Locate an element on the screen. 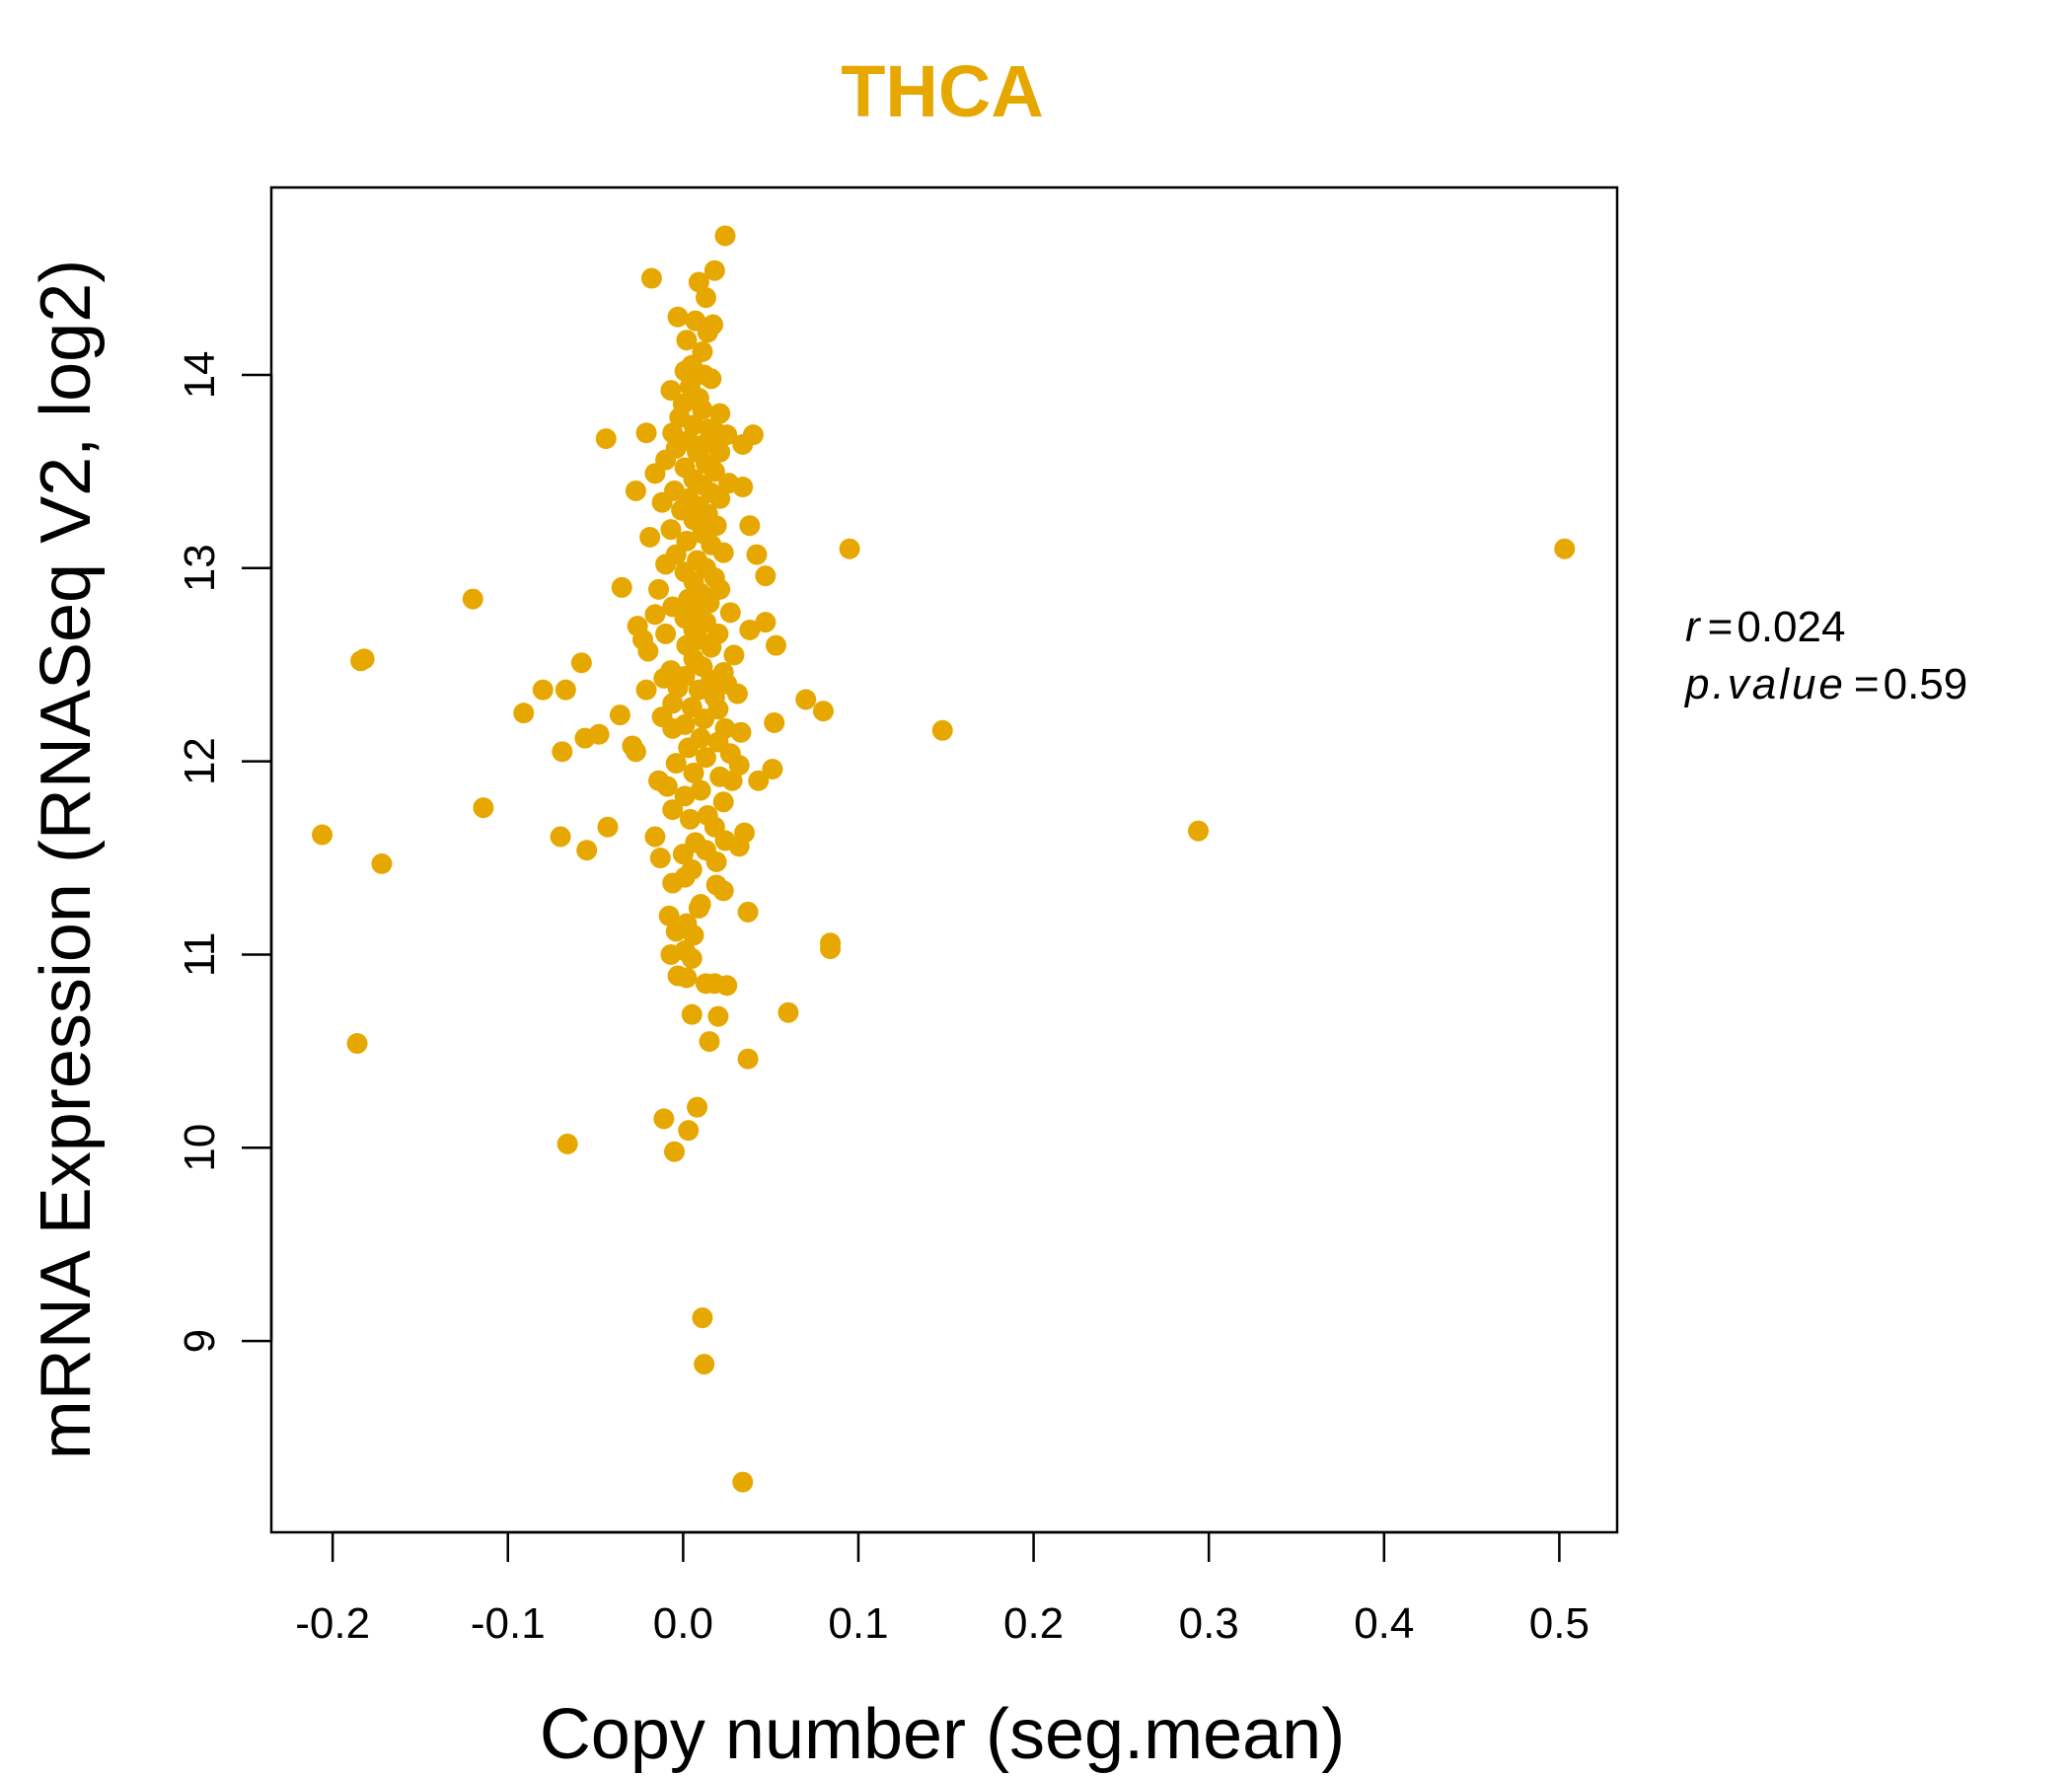  x-axis: -0.2 -0.1 0.0 0.1 0.2 0.3 0.4 0.5 is located at coordinates (943, 1589).